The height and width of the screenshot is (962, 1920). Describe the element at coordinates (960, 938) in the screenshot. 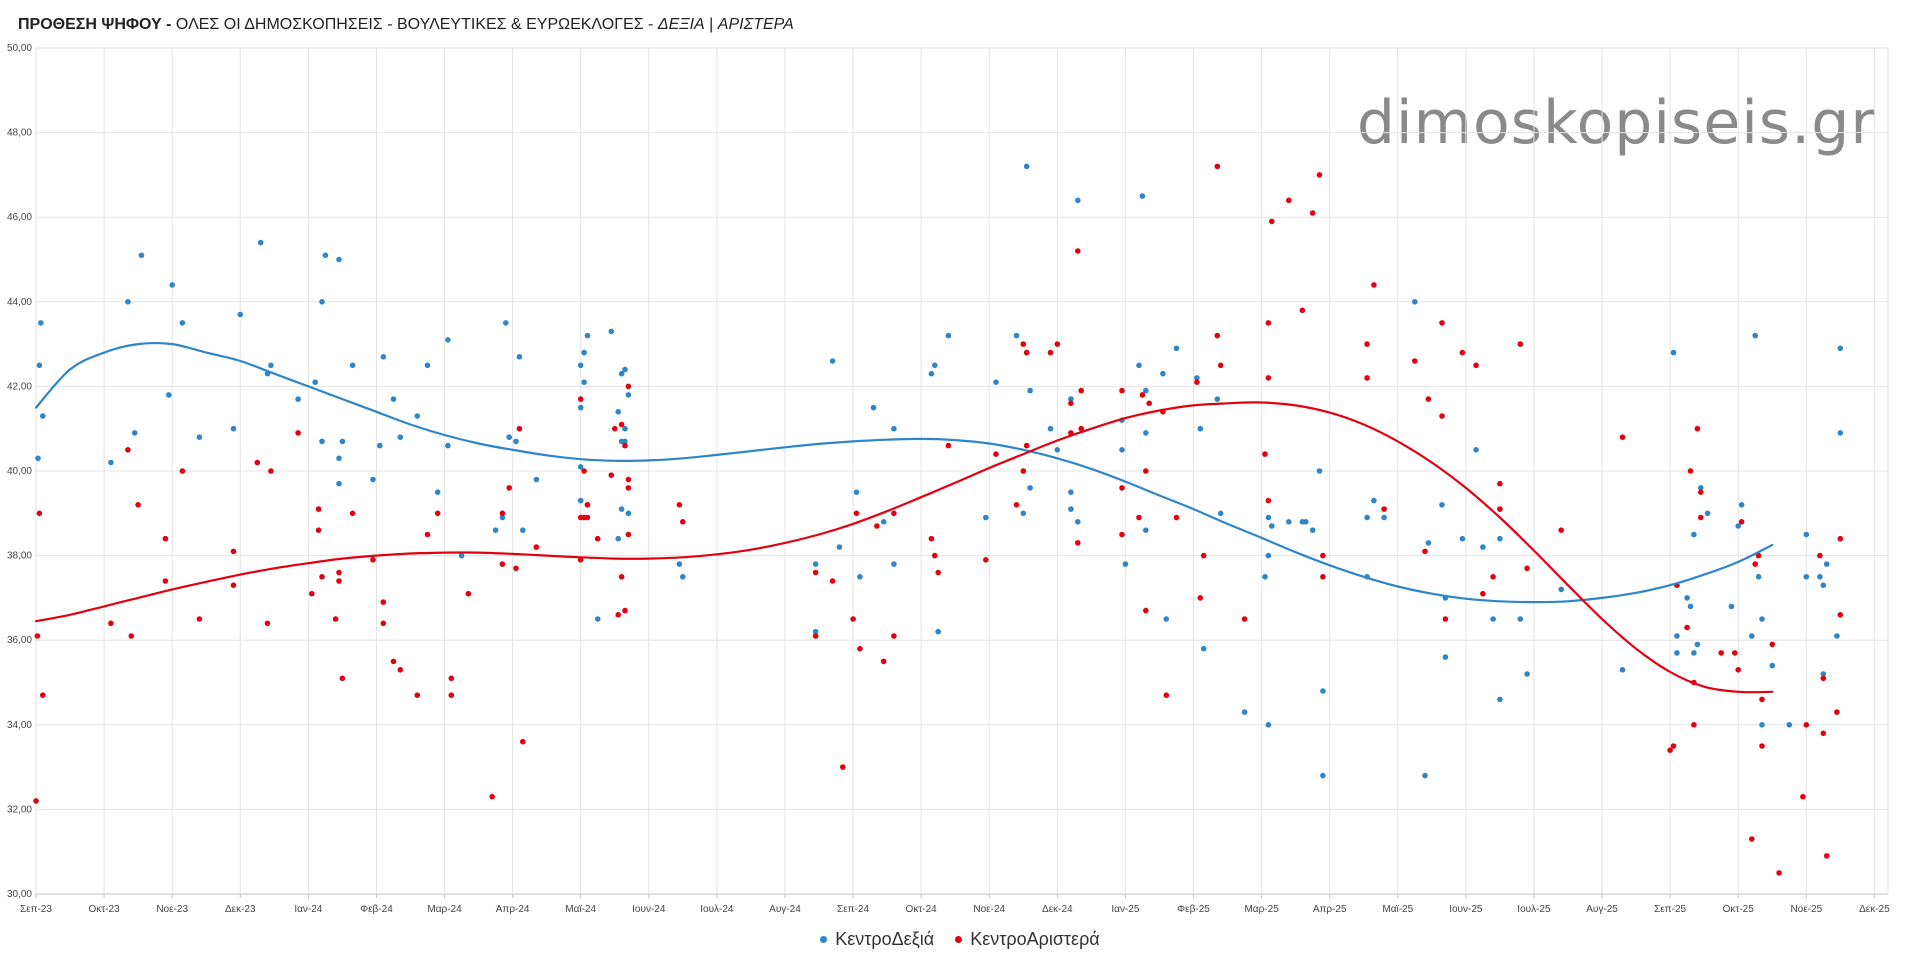

I see `legend: ΚεντροΔεξιά ΚεντροΑριστερά` at that location.